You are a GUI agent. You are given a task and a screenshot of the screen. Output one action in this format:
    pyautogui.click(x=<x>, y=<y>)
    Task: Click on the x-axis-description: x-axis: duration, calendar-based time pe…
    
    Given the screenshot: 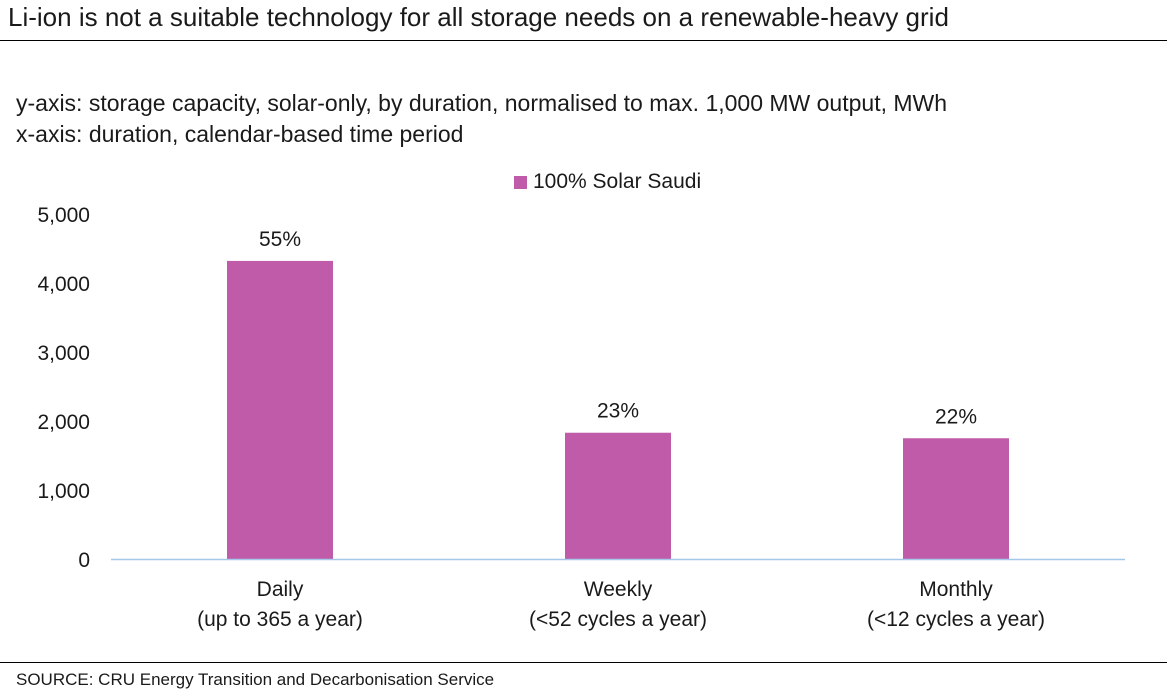 What is the action you would take?
    pyautogui.click(x=240, y=134)
    